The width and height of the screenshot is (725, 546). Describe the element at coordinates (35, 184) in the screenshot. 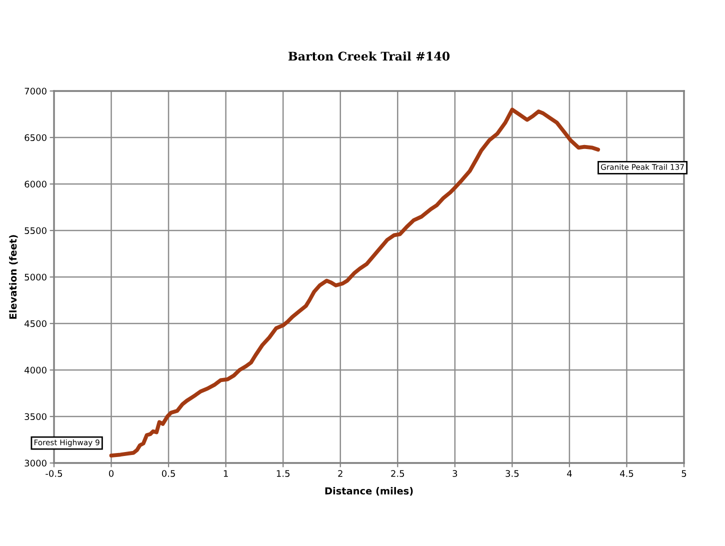

I see `y-tick-label: 6000` at that location.